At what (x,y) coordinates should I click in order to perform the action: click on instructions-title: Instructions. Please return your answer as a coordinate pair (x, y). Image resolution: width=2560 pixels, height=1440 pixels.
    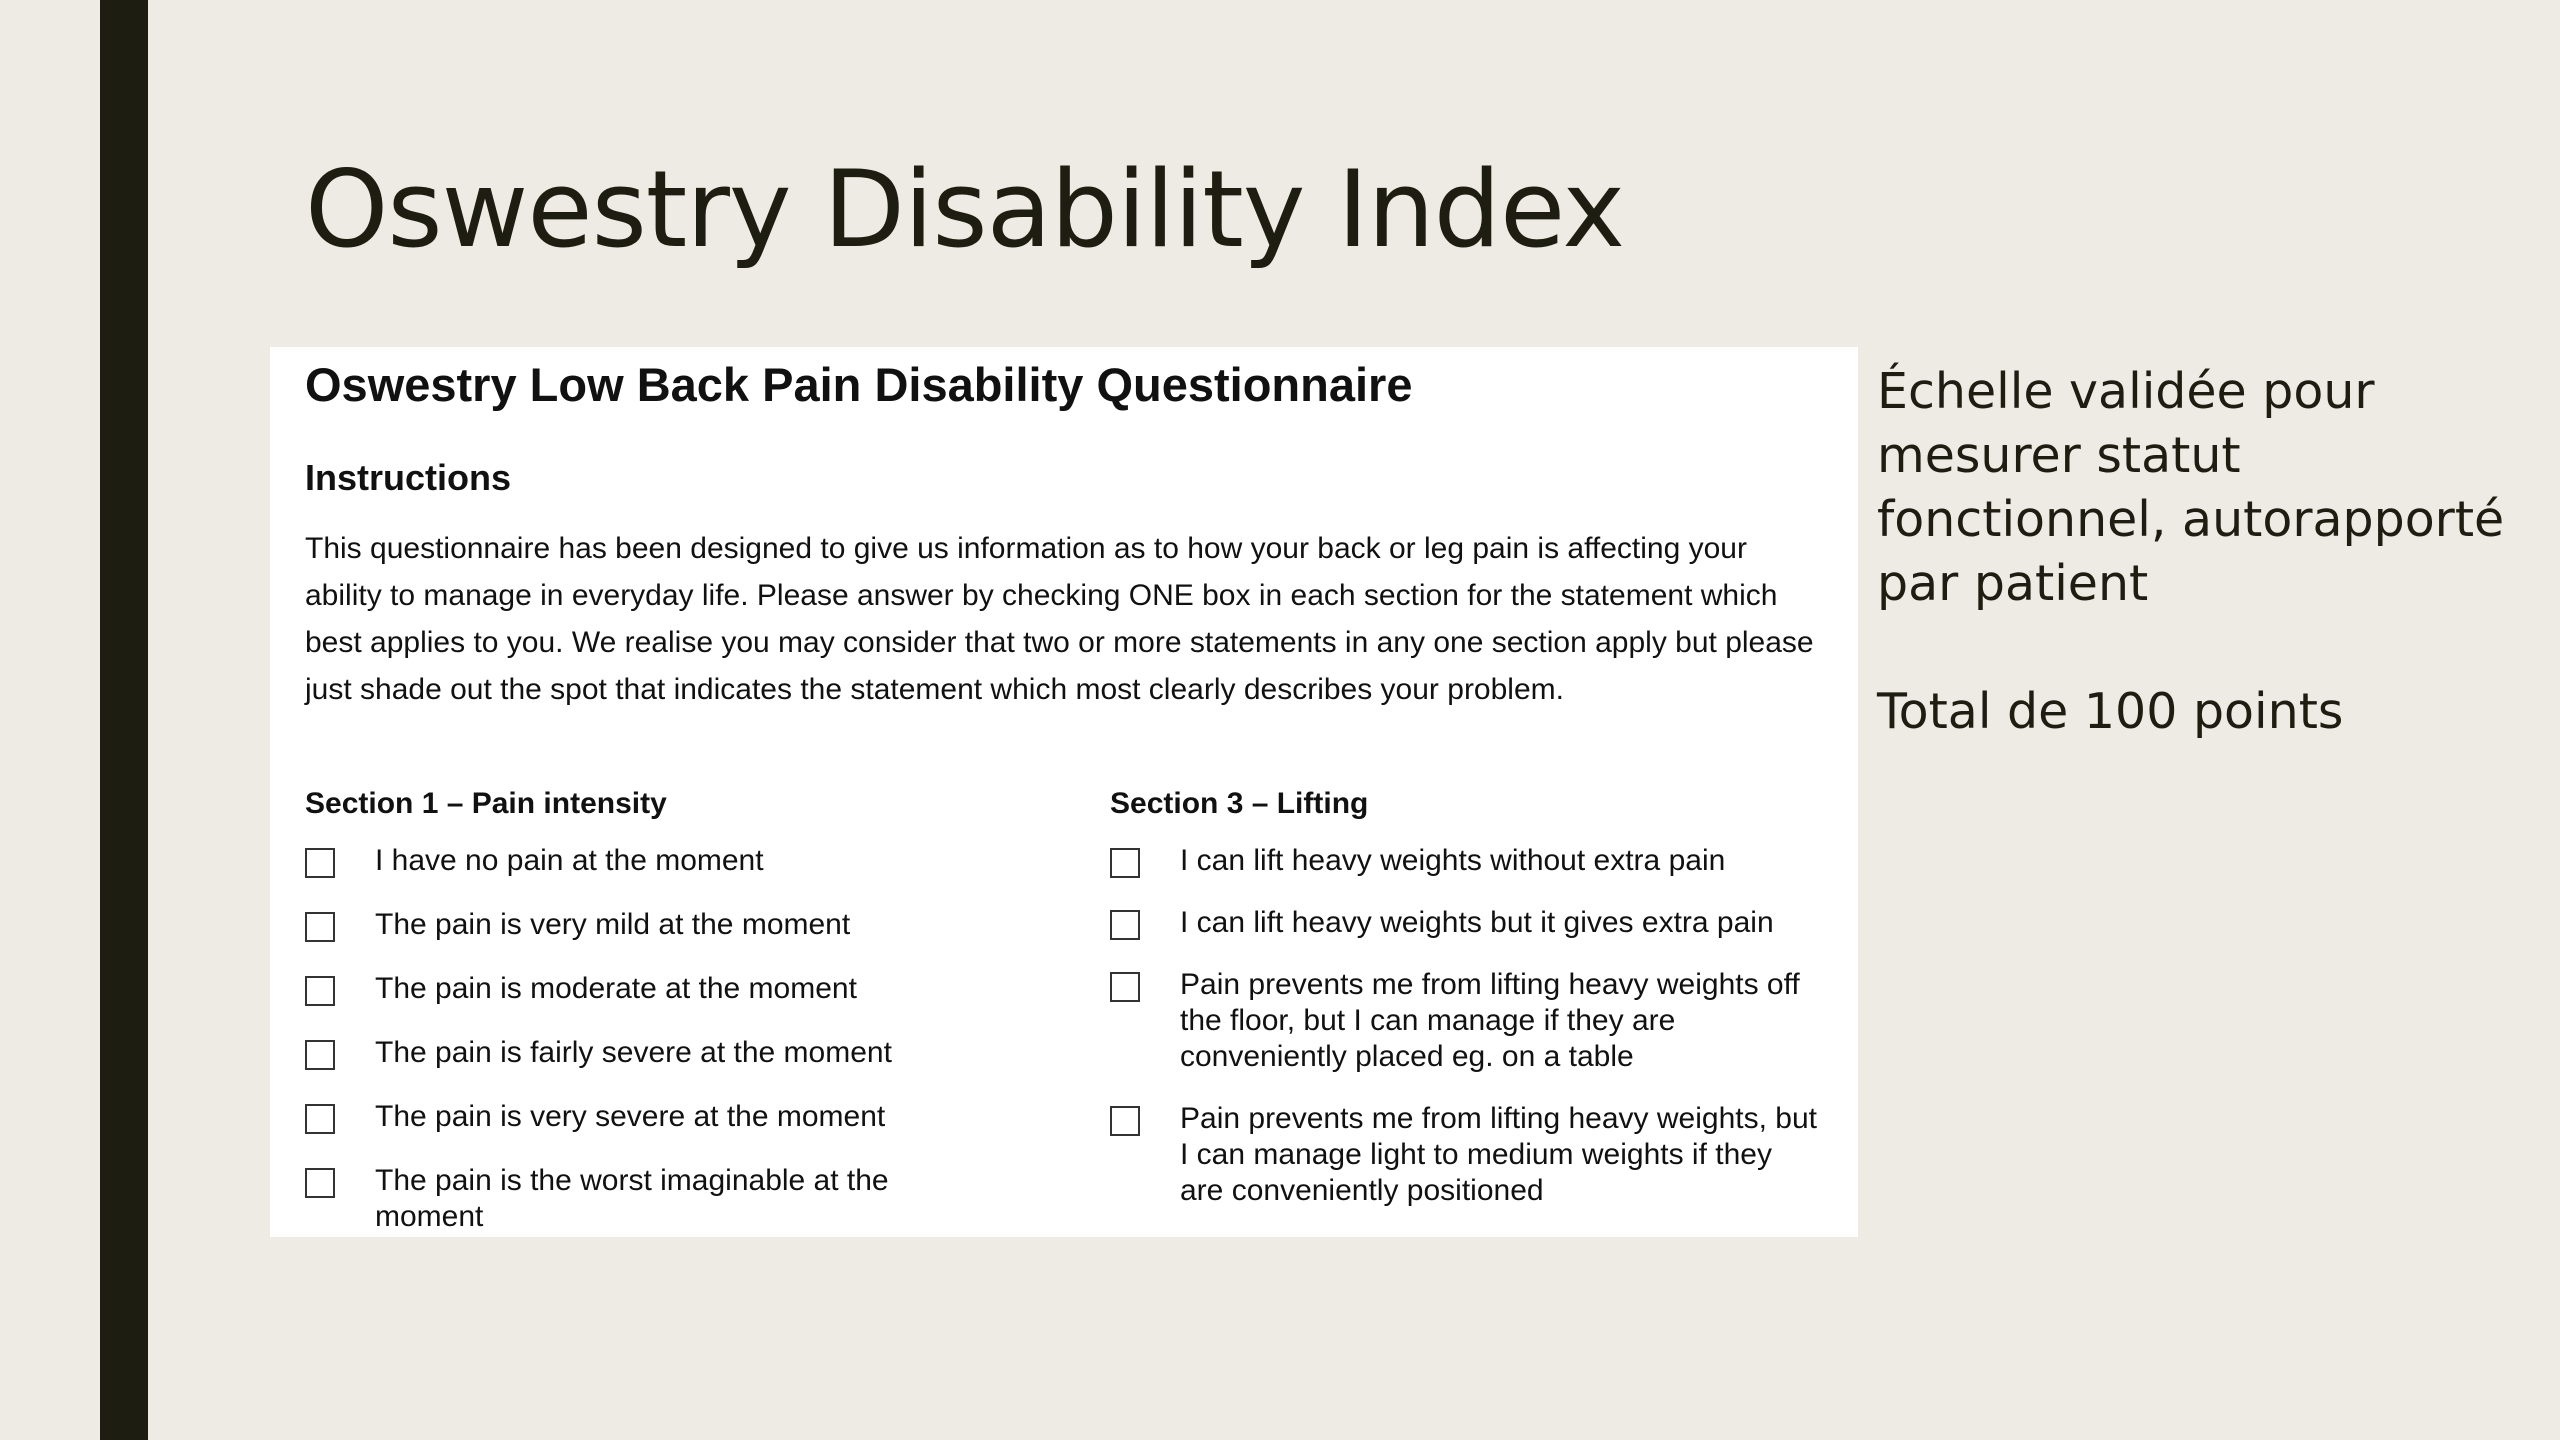
    Looking at the image, I should click on (408, 477).